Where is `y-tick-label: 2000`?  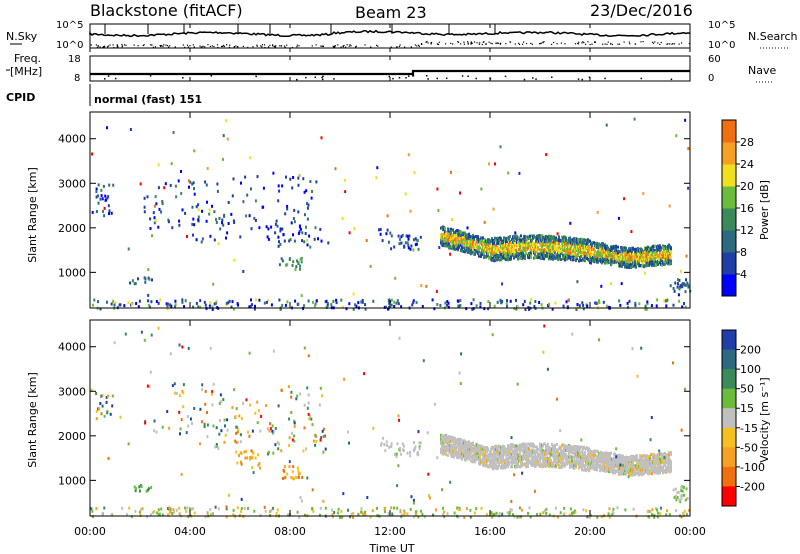
y-tick-label: 2000 is located at coordinates (72, 228).